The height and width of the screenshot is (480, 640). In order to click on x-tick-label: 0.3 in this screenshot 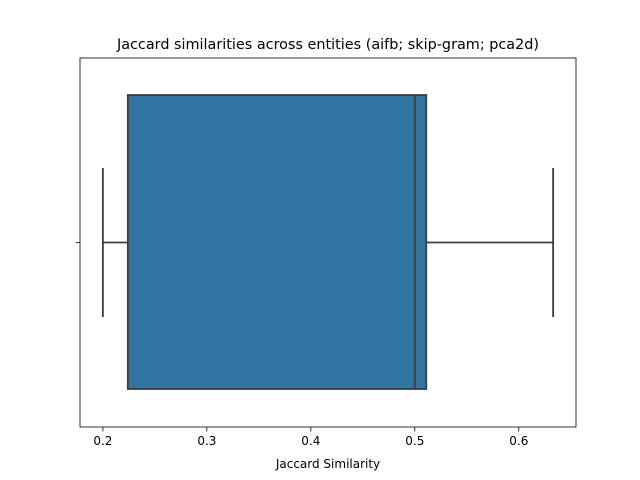, I will do `click(206, 441)`.